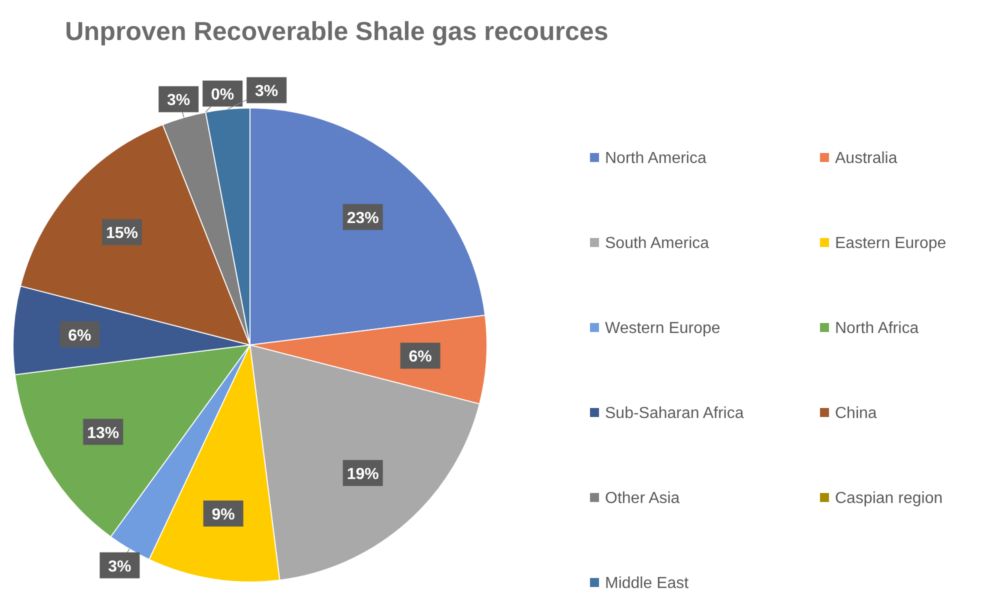  What do you see at coordinates (674, 413) in the screenshot?
I see `legend-label: Sub-Saharan Africa` at bounding box center [674, 413].